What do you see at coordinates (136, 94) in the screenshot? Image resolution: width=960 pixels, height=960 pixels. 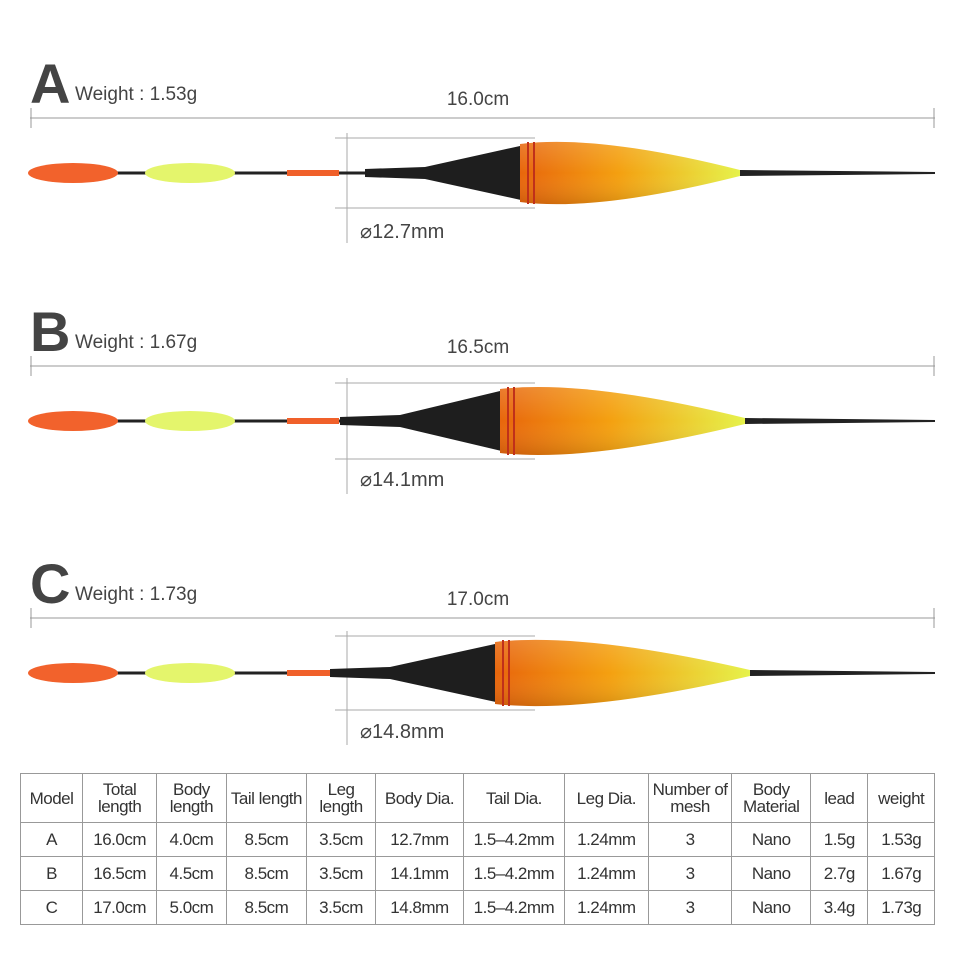 I see `weight-label: Weight : 1.53g` at bounding box center [136, 94].